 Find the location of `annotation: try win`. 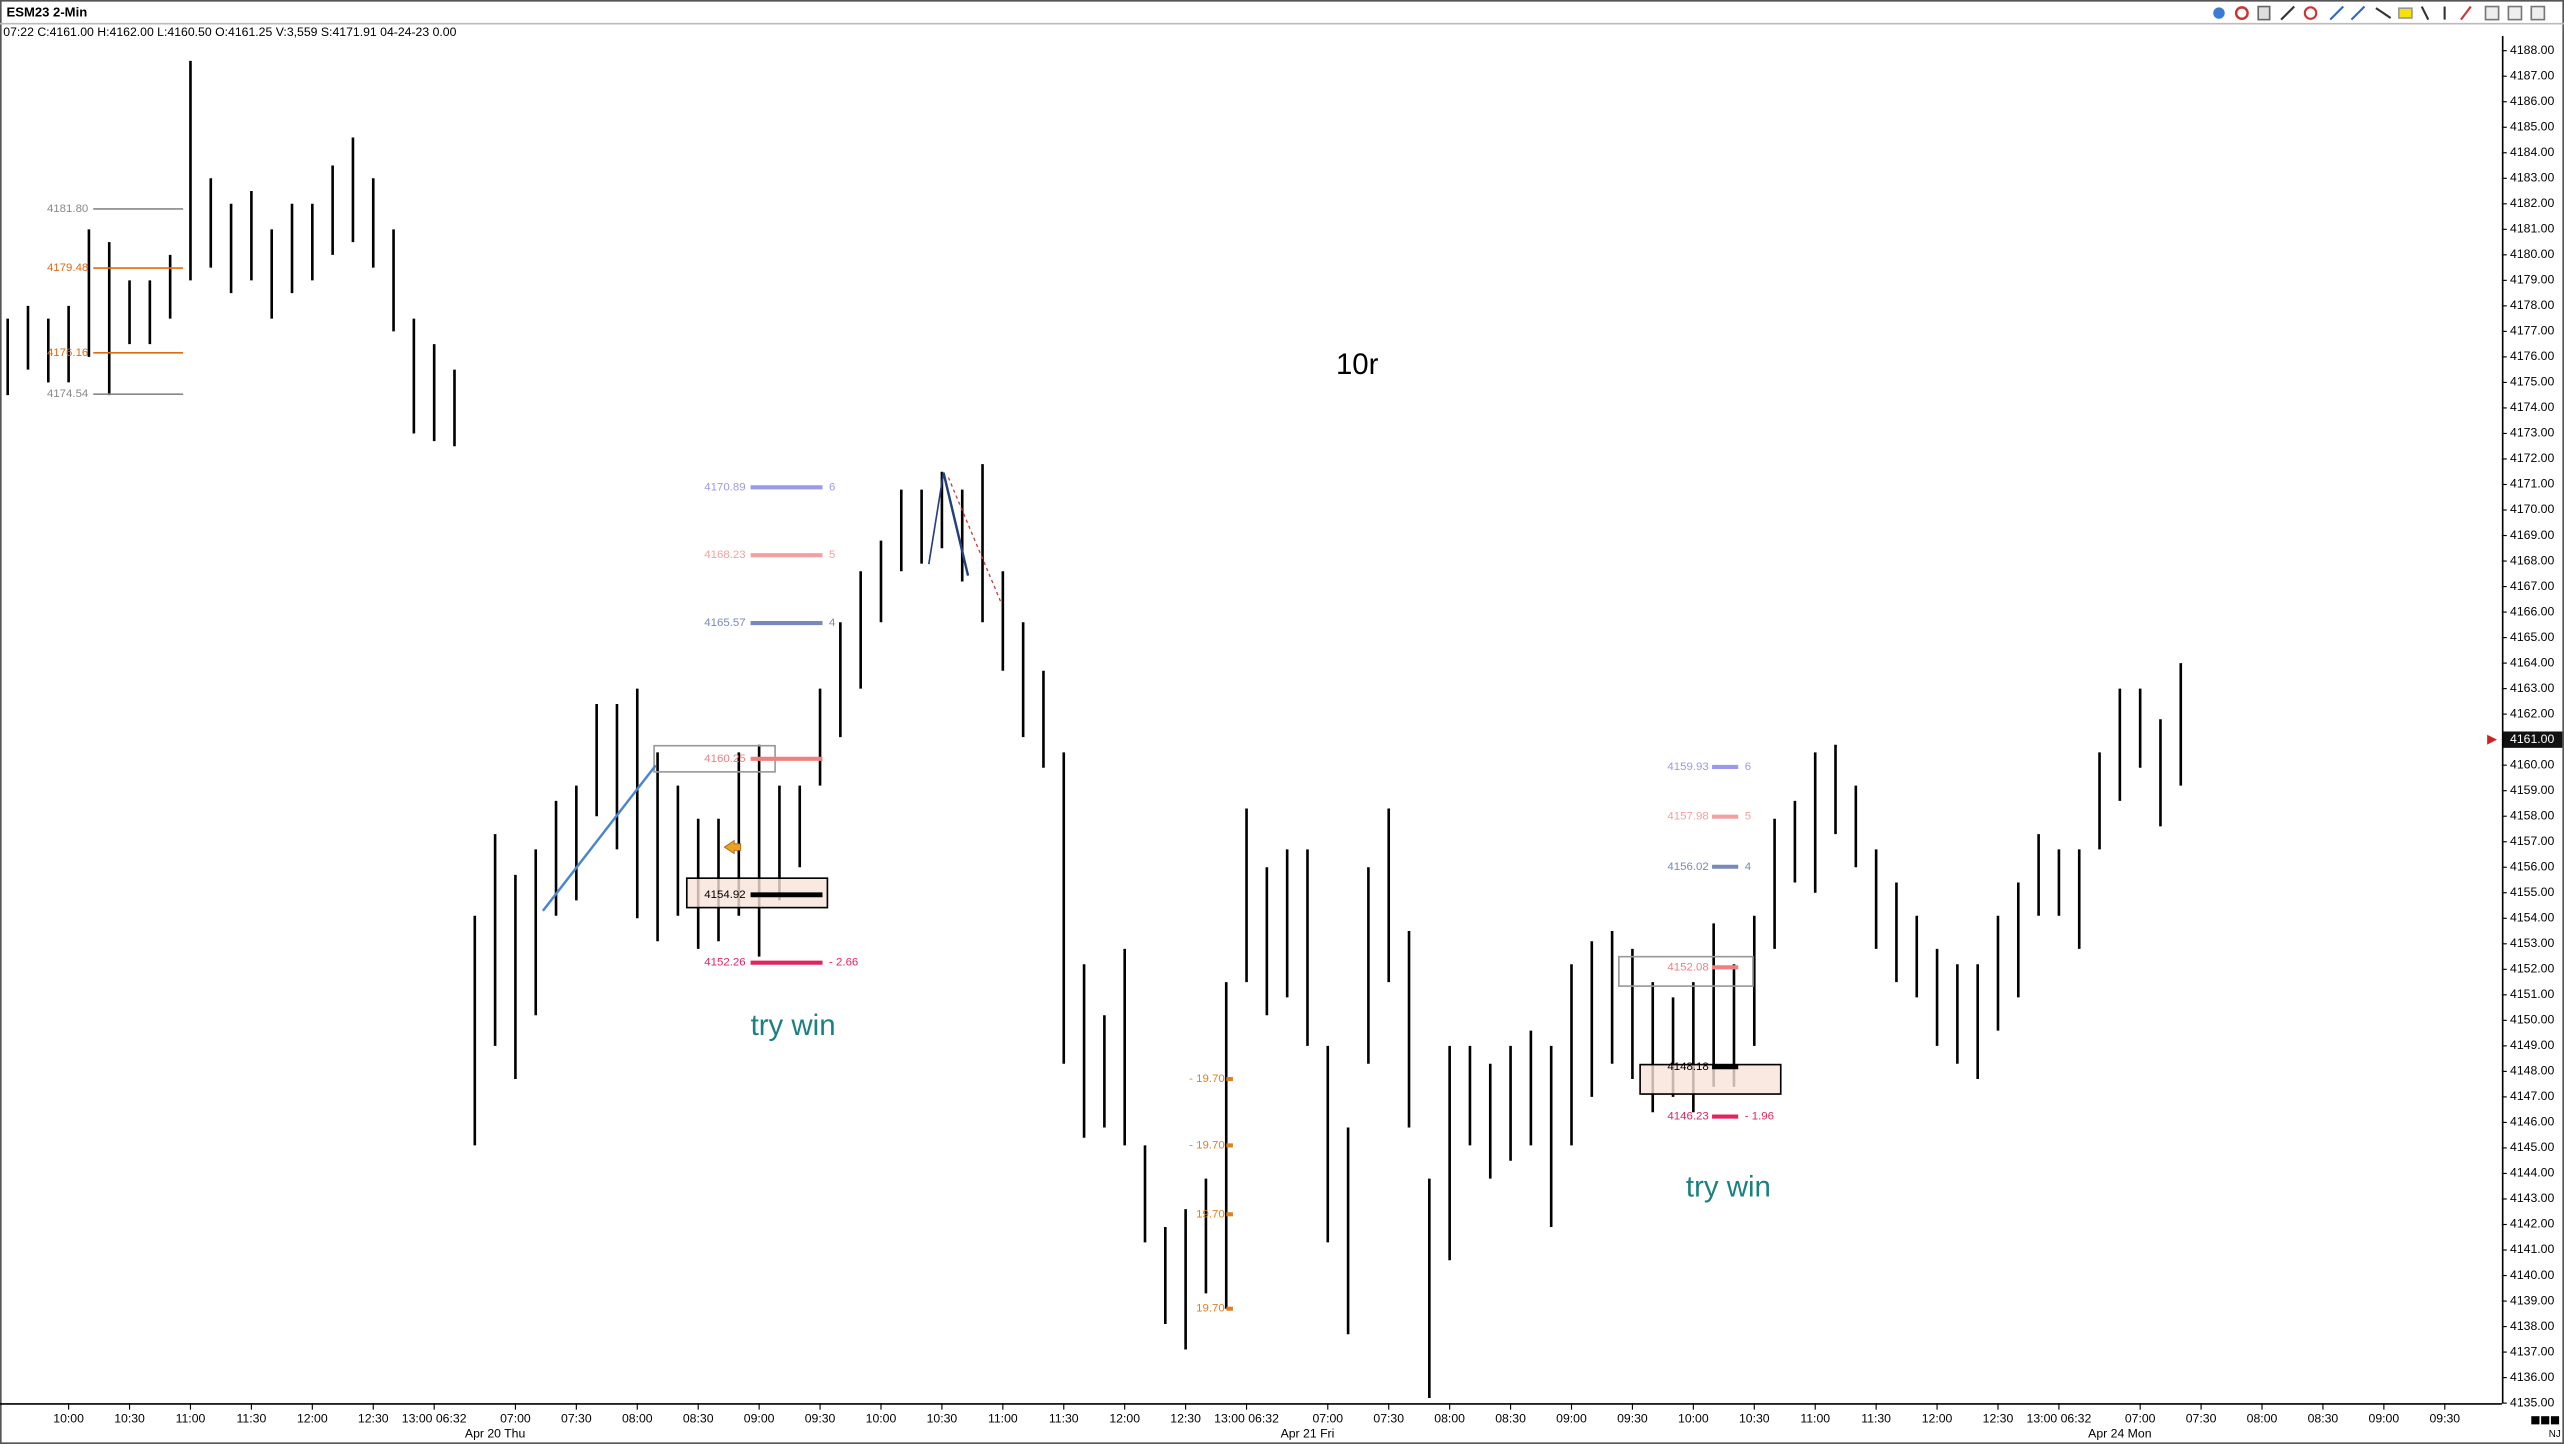

annotation: try win is located at coordinates (793, 1025).